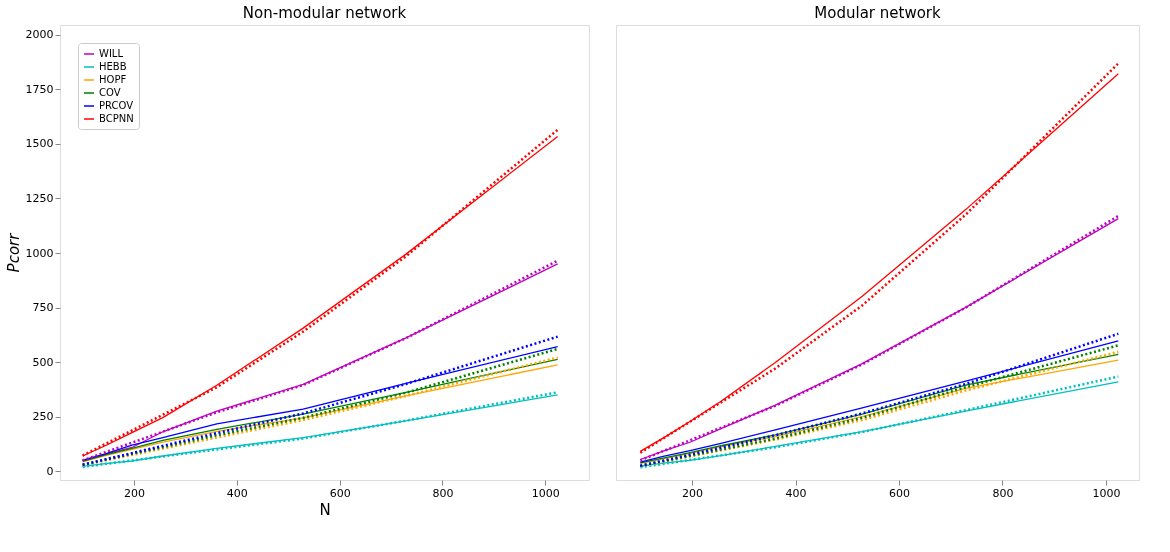 This screenshot has width=1170, height=552. What do you see at coordinates (13, 252) in the screenshot?
I see `y-axis-title: Pcorr` at bounding box center [13, 252].